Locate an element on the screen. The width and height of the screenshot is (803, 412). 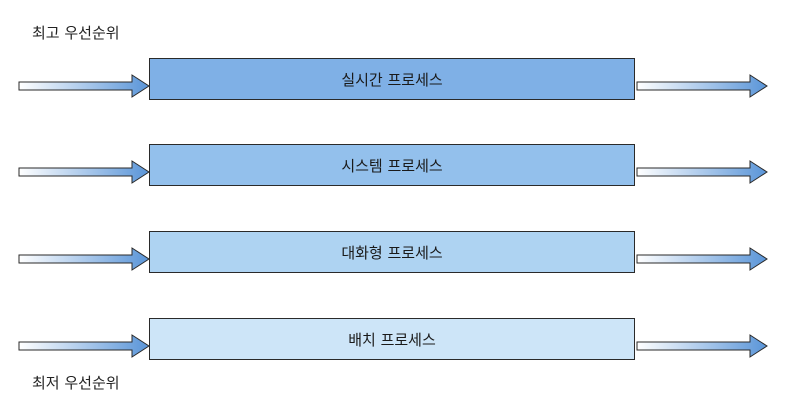
process-box-realtime: 실시간 프로세스 is located at coordinates (392, 79).